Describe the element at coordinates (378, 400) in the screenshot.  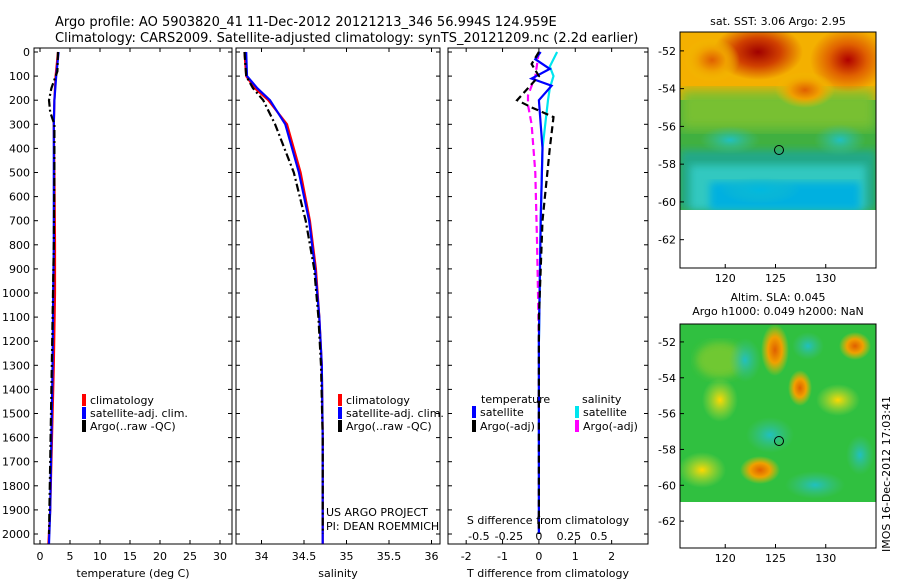
I see `salinity-legend-climatology: climatology` at that location.